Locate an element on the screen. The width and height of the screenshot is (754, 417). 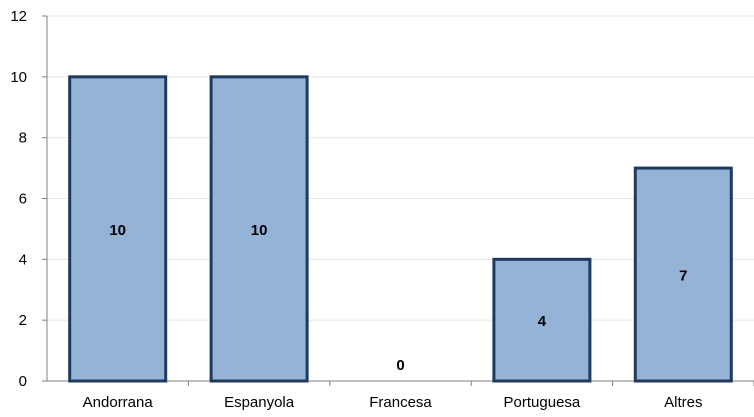
y-tick-label: 12 is located at coordinates (18, 16).